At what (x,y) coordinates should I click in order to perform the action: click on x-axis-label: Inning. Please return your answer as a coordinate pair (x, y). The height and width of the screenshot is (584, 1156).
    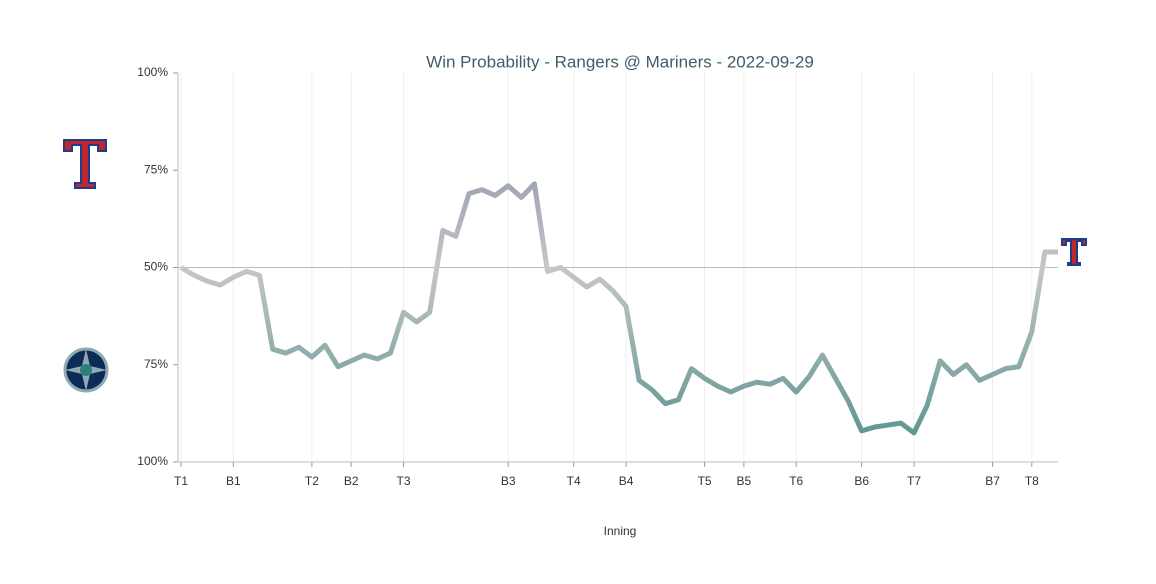
    Looking at the image, I should click on (620, 531).